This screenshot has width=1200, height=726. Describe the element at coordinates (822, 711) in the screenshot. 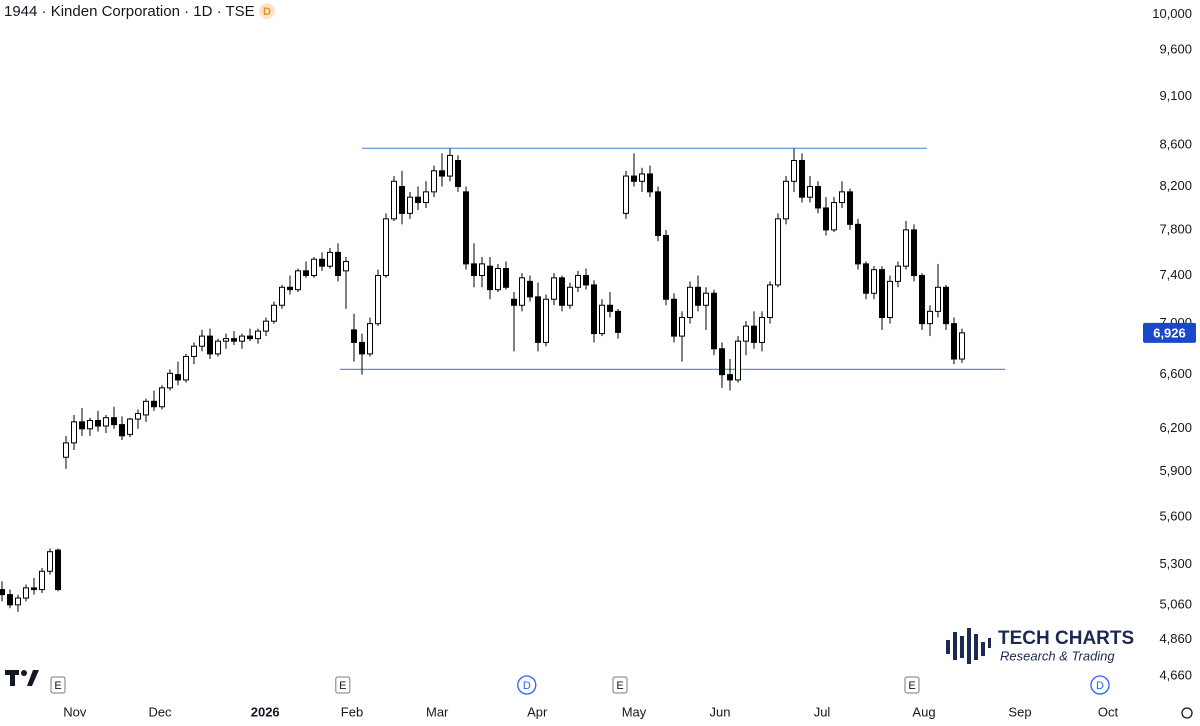

I see `x-tick-label: Jul` at that location.